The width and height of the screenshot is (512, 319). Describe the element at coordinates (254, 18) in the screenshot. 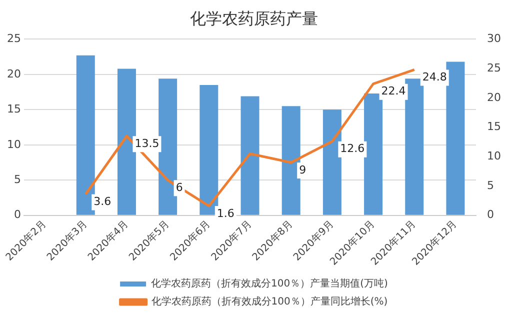

I see `chart-title: 化学农药原药产量` at that location.